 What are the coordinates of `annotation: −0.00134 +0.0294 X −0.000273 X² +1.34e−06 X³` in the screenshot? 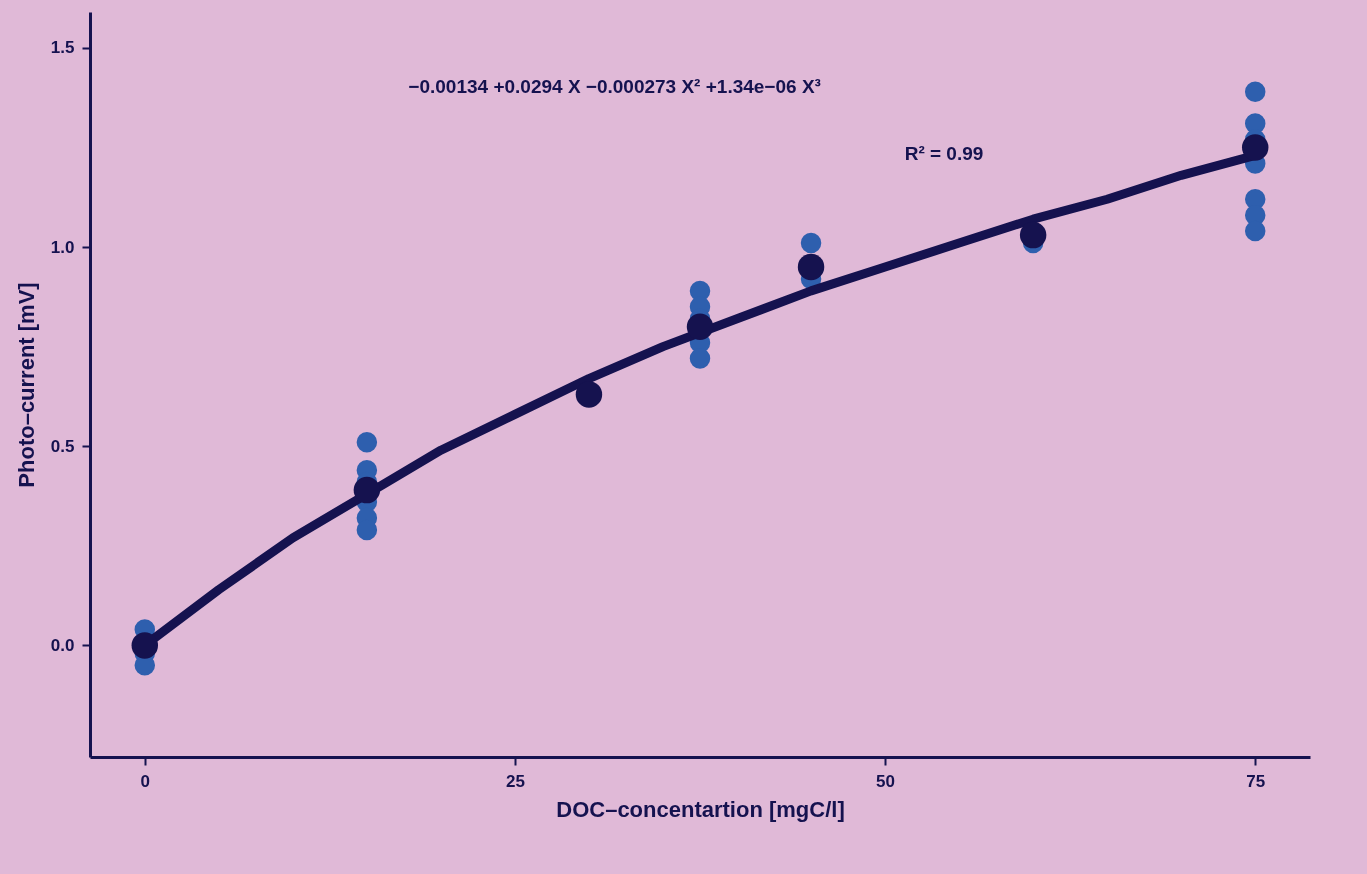 It's located at (614, 86).